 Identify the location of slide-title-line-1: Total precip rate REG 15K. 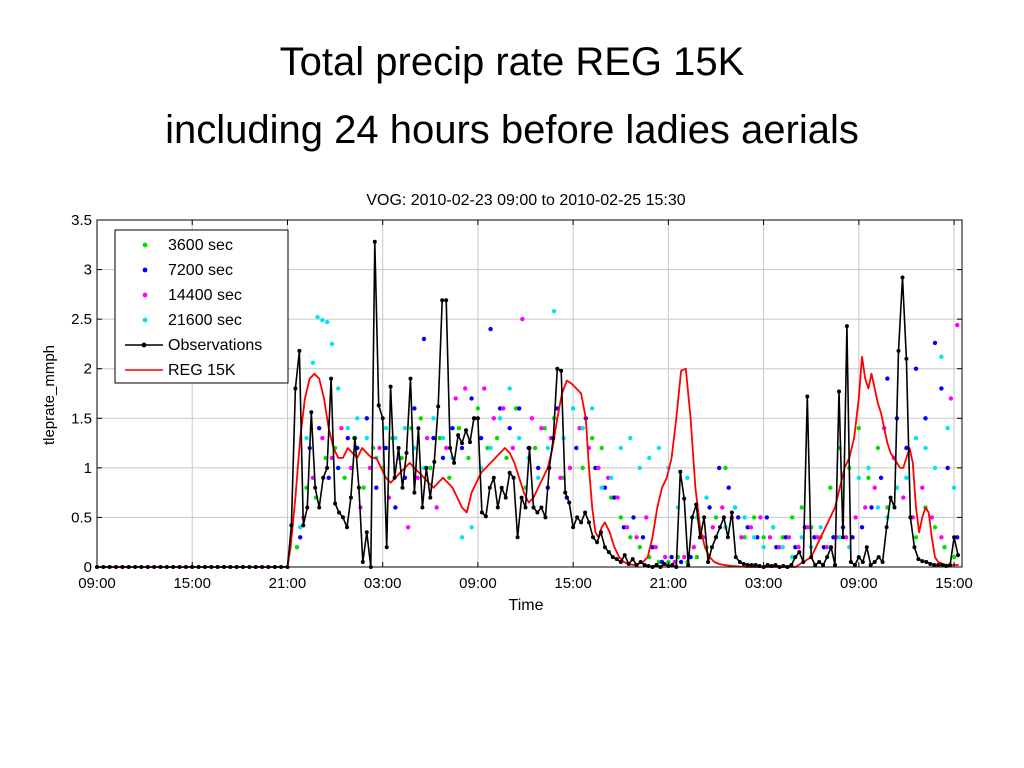
(512, 62).